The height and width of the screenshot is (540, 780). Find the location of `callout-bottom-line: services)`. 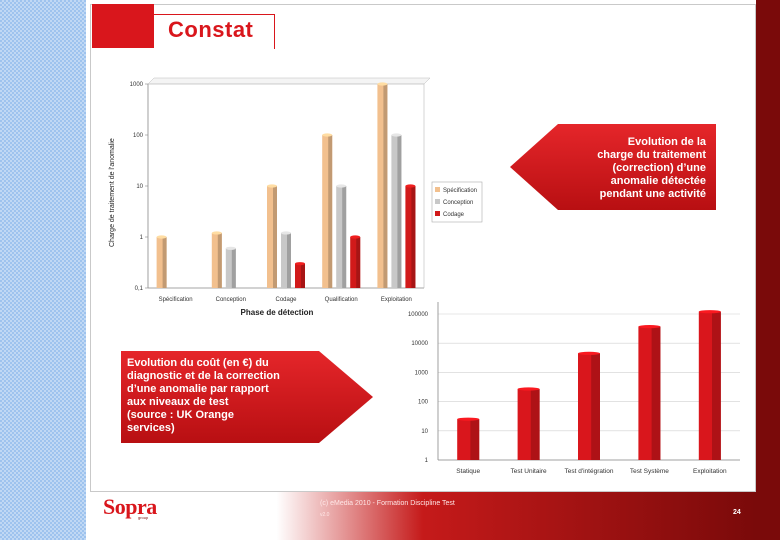

callout-bottom-line: services) is located at coordinates (151, 428).